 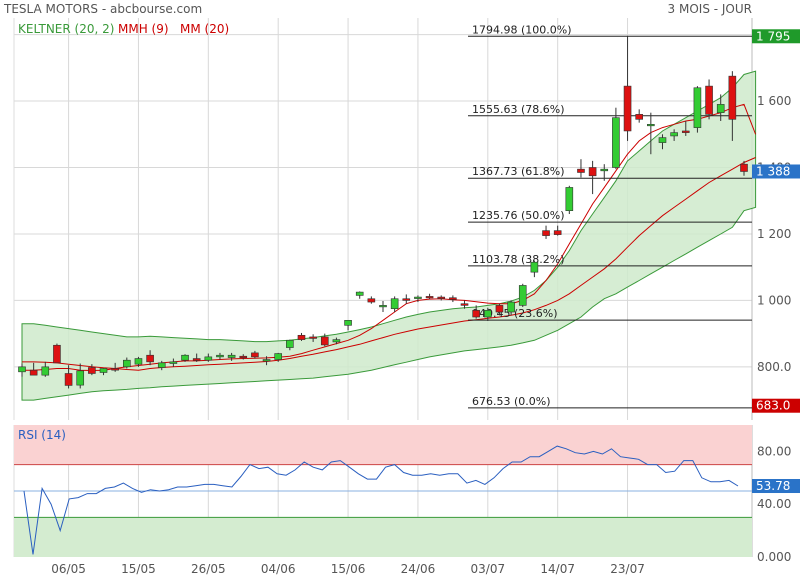 I want to click on rsi-tick-label: 80.00, so click(x=774, y=451).